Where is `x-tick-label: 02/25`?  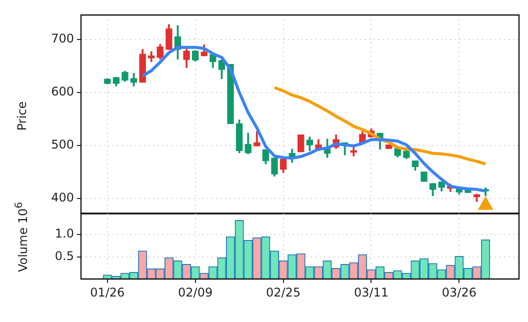 x-tick-label: 02/25 is located at coordinates (283, 292).